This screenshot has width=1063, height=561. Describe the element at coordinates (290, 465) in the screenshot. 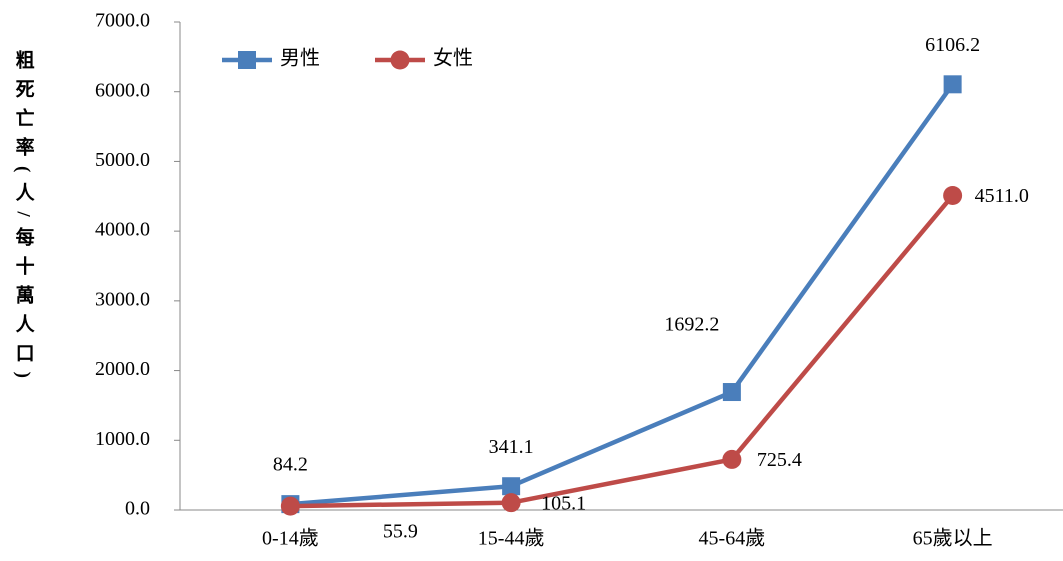

I see `data-label: 84.2` at that location.